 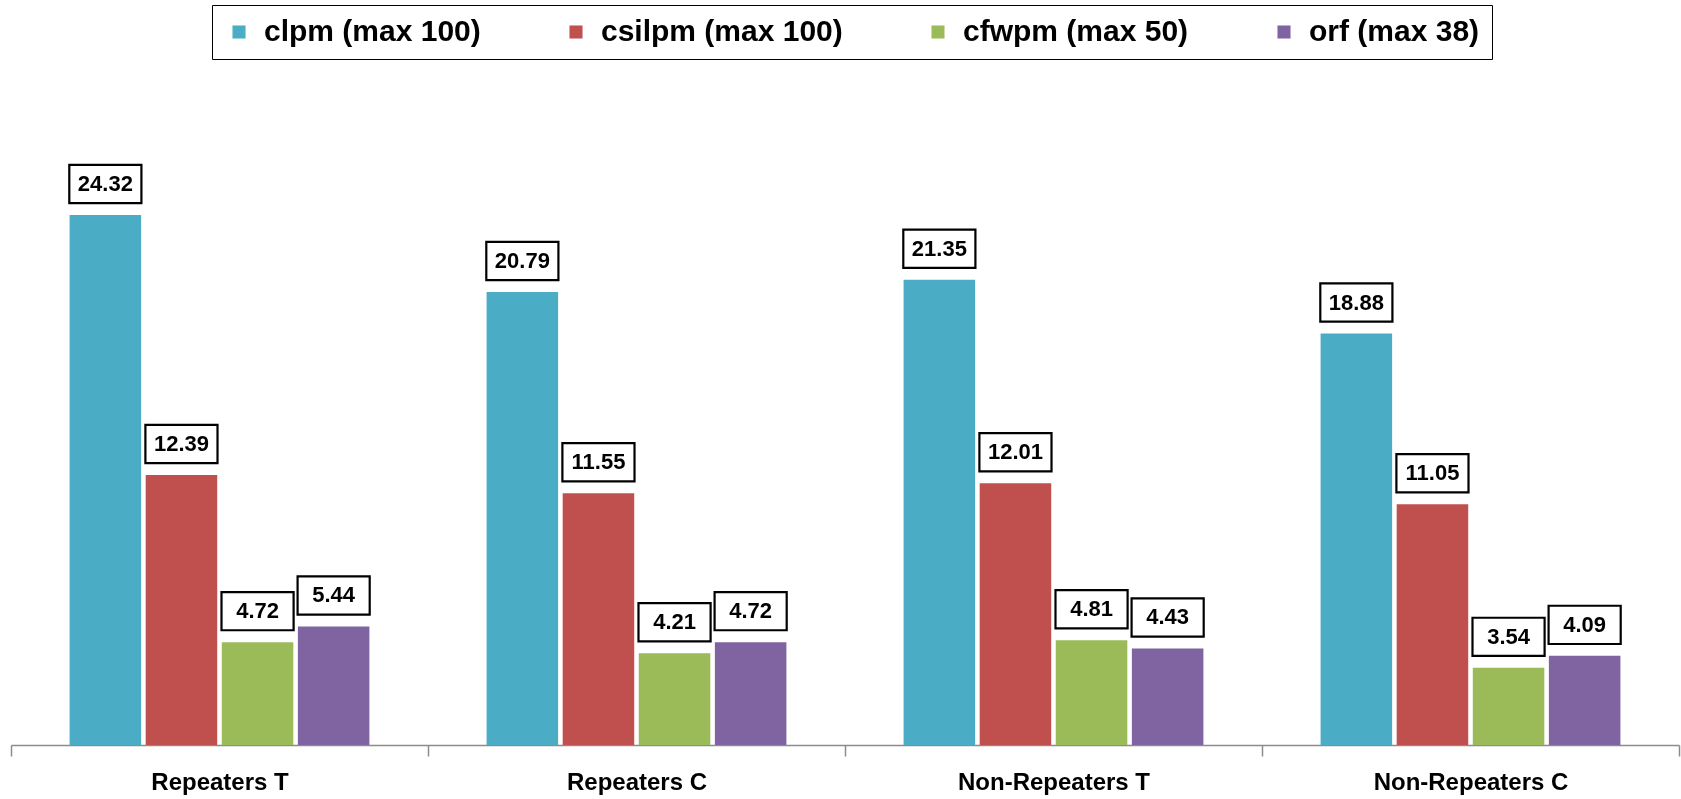 I want to click on data-label: 4.43, so click(x=1168, y=617).